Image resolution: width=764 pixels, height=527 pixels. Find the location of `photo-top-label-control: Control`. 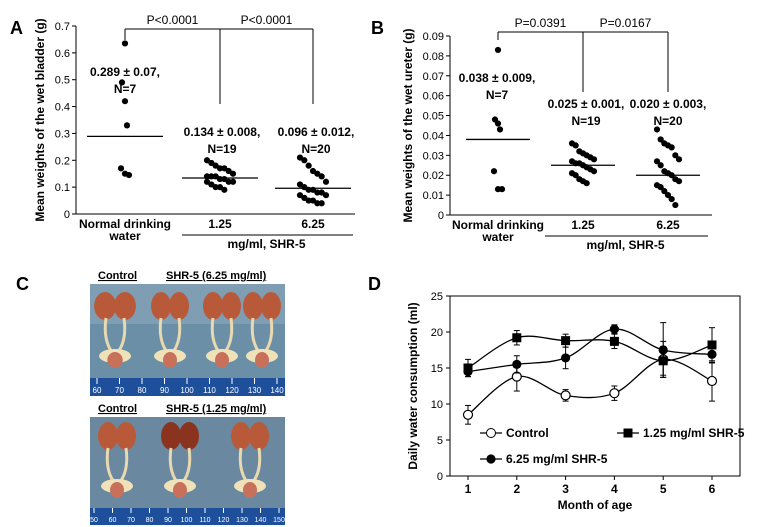

photo-top-label-control: Control is located at coordinates (117, 276).